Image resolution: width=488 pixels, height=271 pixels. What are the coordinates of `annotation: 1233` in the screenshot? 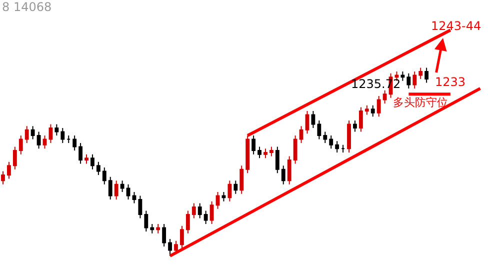 It's located at (450, 82).